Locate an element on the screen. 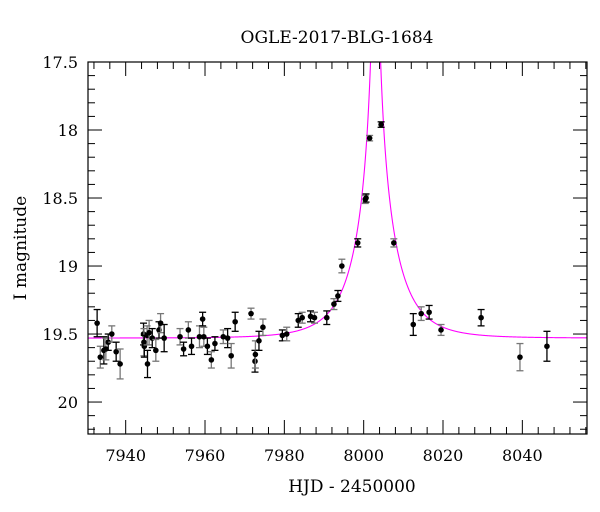  x-tick-label: 8020 is located at coordinates (443, 455).